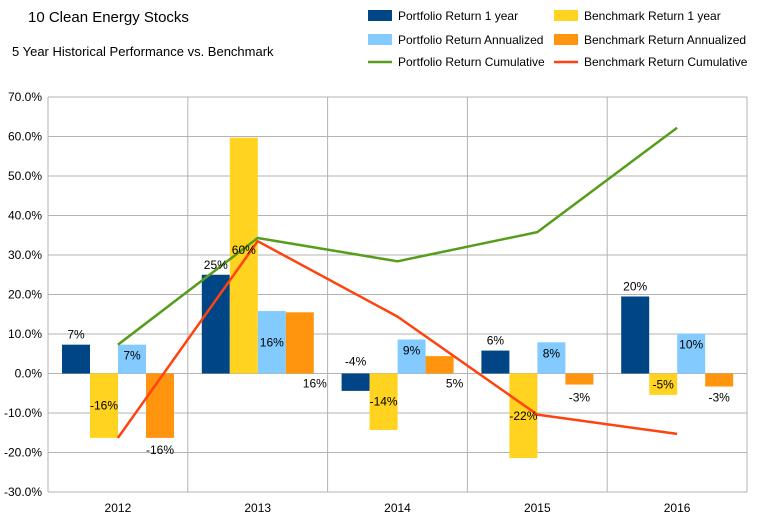  I want to click on x-tick-label: 2014, so click(397, 508).